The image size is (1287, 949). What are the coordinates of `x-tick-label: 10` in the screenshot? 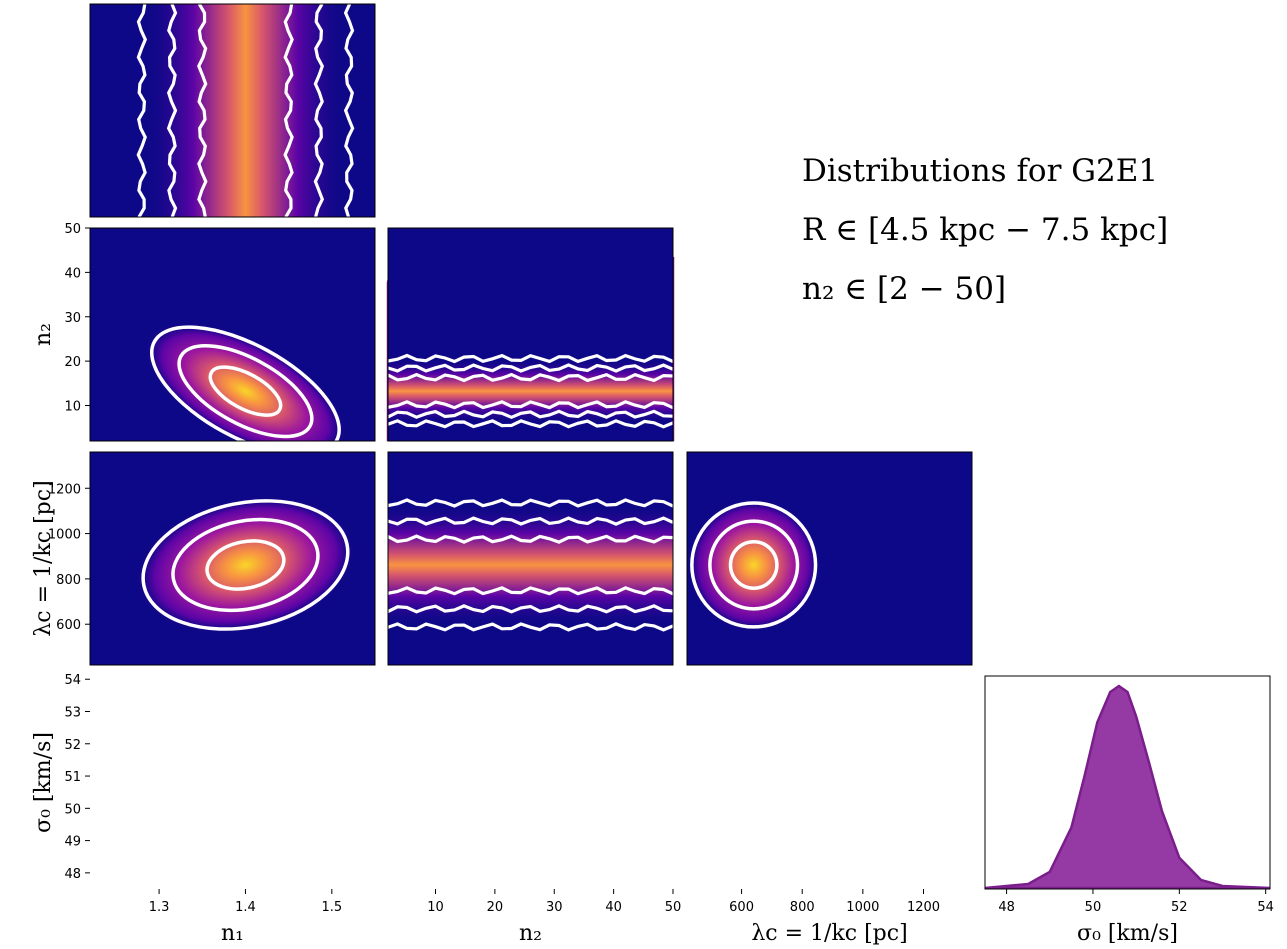 It's located at (435, 907).